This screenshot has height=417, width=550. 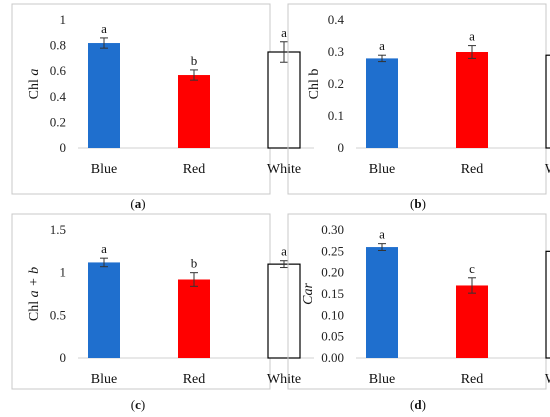 I want to click on y-axis-label-part: Car, so click(x=308, y=294).